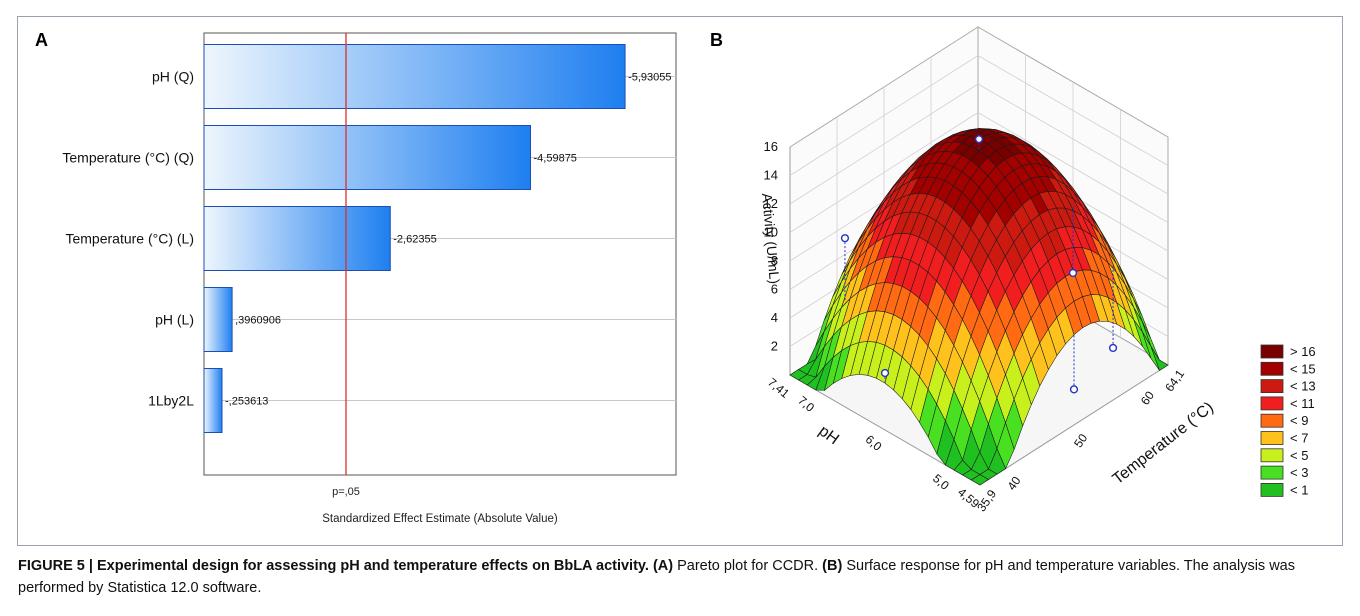  I want to click on z-tick-label: 12, so click(771, 203).